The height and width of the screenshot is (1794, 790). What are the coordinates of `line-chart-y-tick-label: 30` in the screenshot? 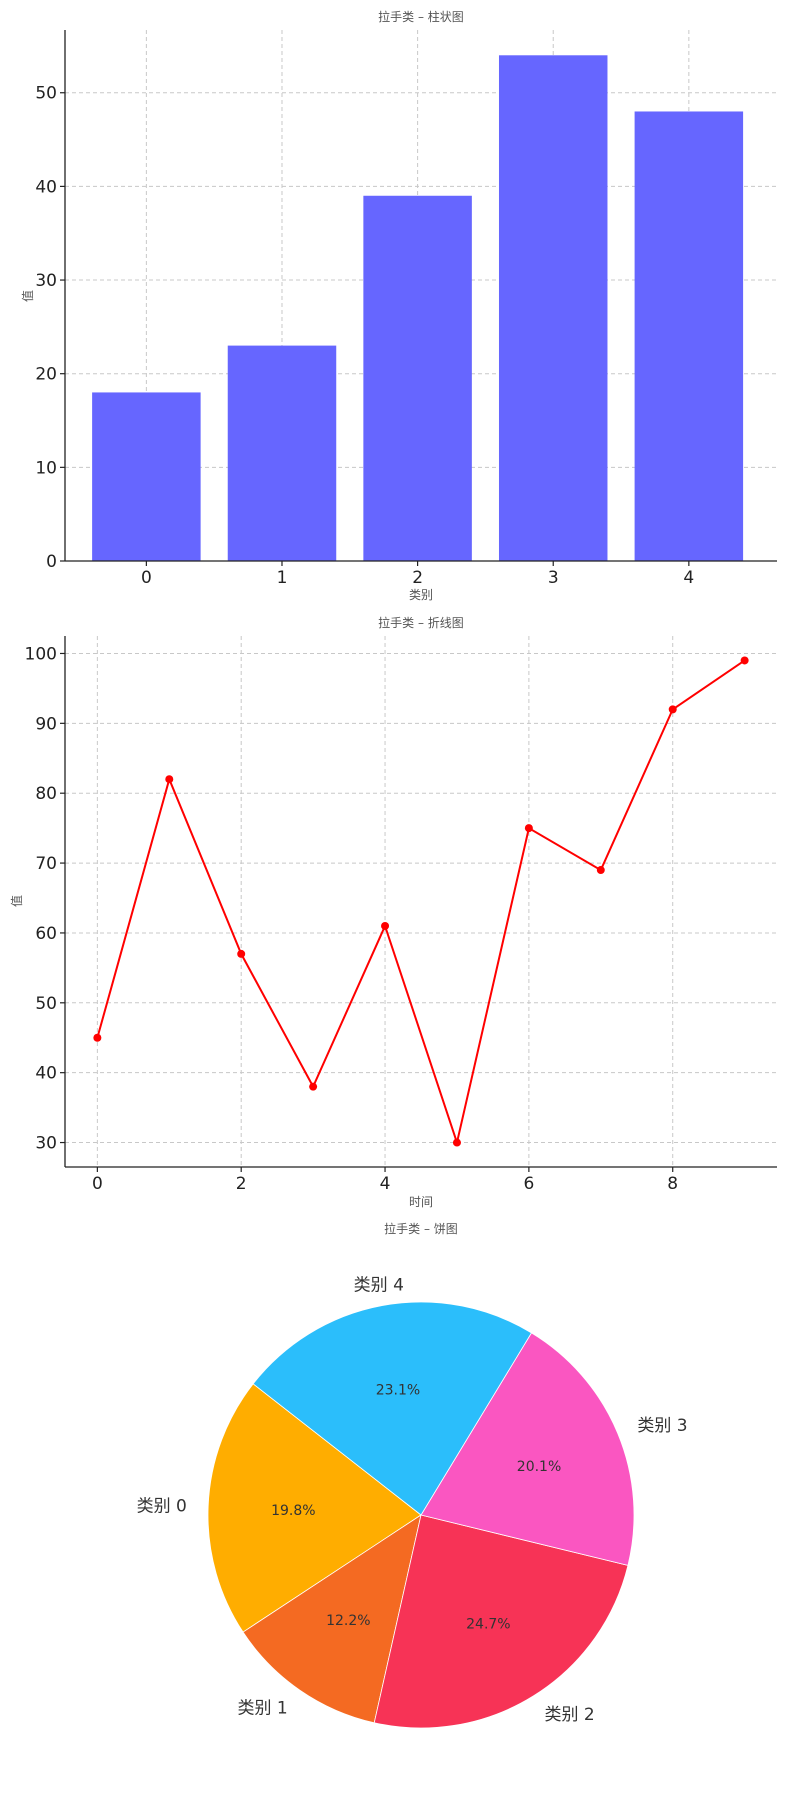 It's located at (46, 1144).